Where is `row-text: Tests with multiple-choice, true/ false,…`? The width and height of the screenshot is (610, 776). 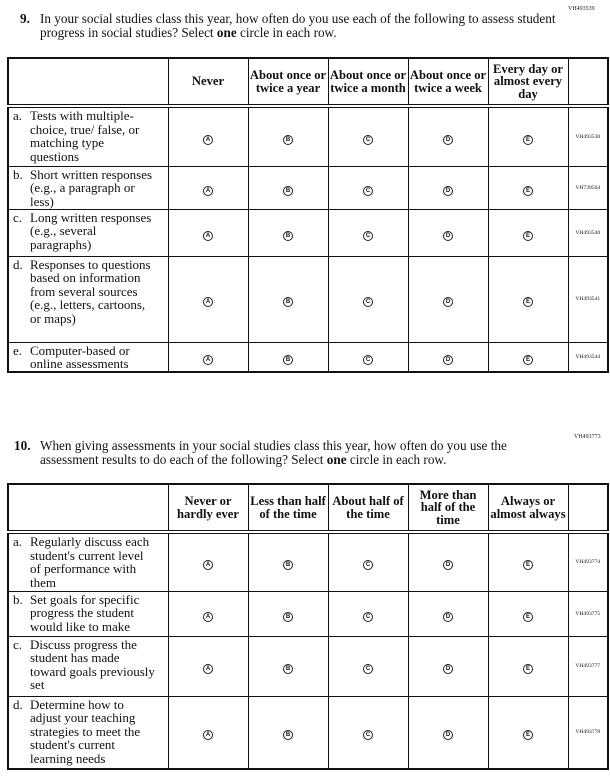 row-text: Tests with multiple-choice, true/ false,… is located at coordinates (85, 136).